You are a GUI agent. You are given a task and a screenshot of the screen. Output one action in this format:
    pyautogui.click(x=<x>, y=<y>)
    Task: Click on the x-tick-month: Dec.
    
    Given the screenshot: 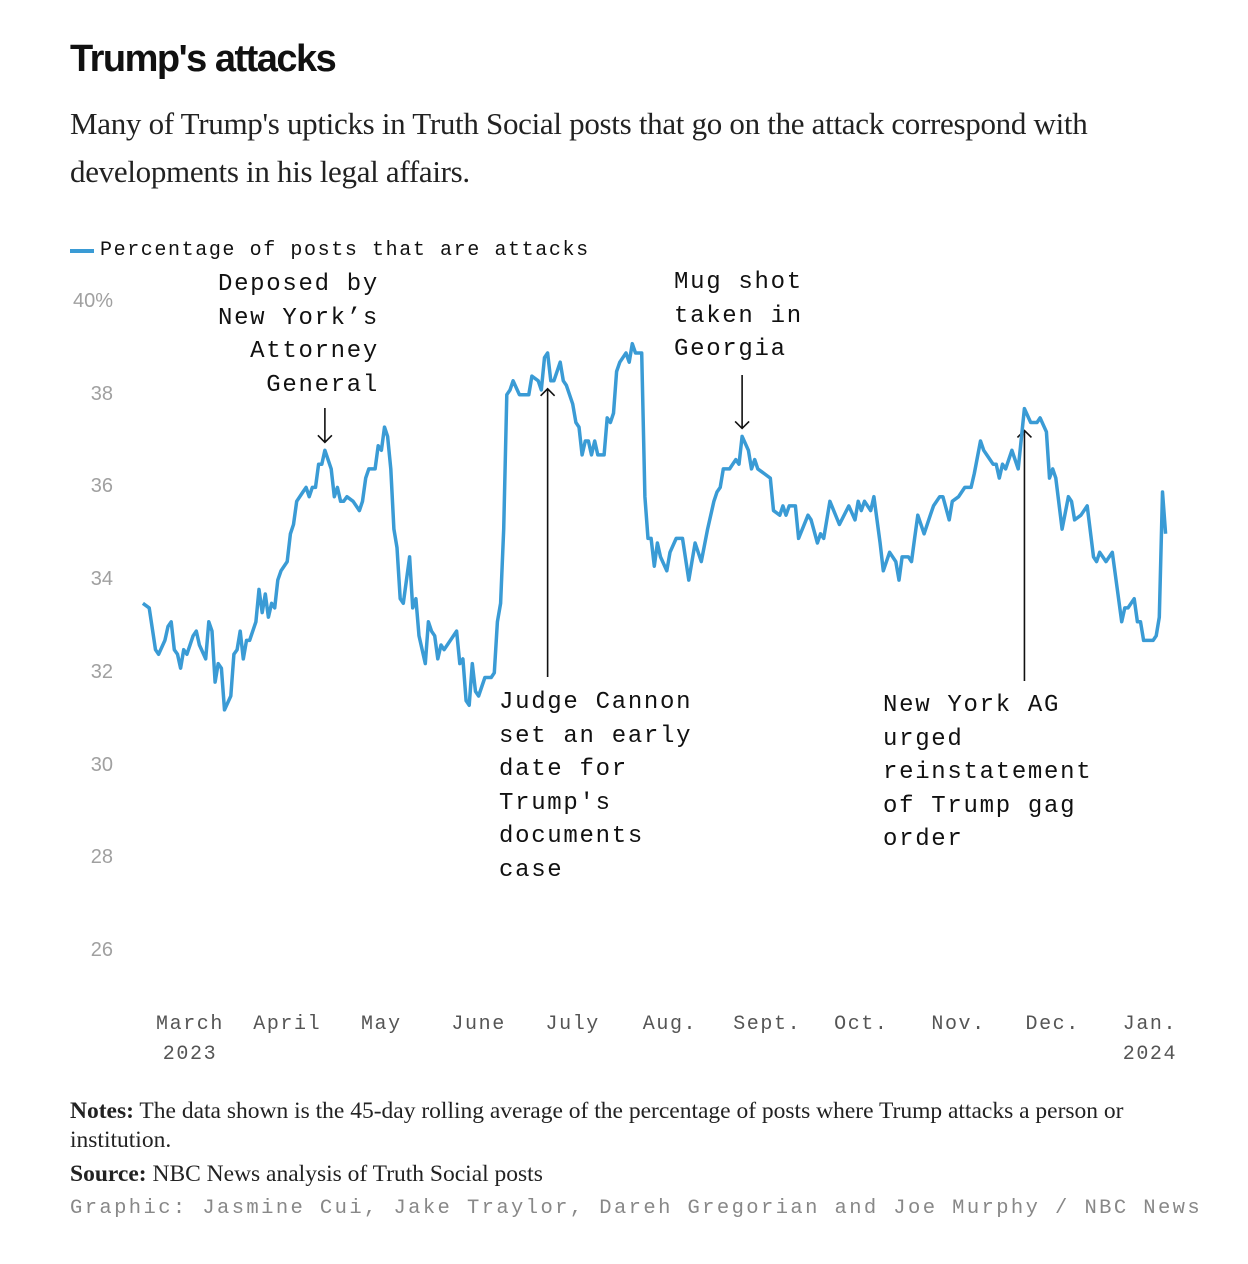 What is the action you would take?
    pyautogui.click(x=1052, y=1024)
    